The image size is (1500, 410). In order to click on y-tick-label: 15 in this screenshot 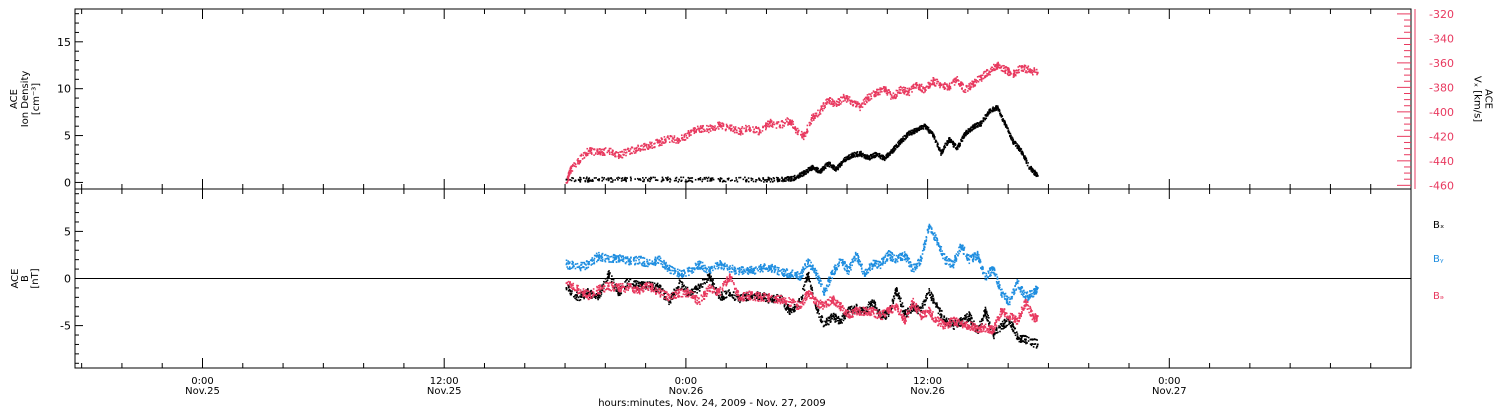, I will do `click(64, 42)`.